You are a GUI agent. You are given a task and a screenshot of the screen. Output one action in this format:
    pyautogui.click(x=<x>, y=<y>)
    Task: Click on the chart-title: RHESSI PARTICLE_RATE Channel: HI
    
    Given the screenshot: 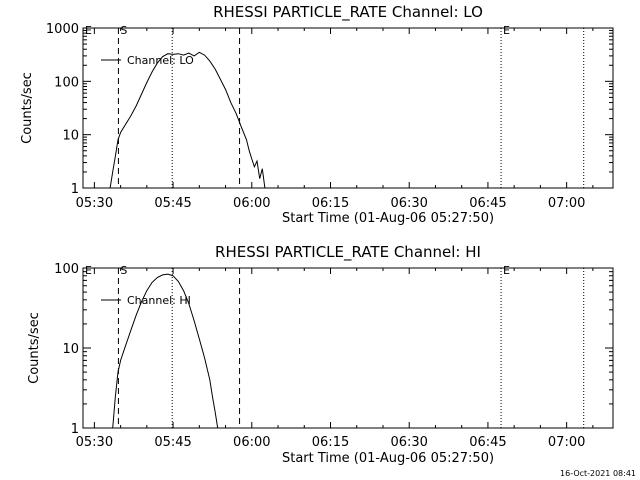 What is the action you would take?
    pyautogui.click(x=348, y=252)
    